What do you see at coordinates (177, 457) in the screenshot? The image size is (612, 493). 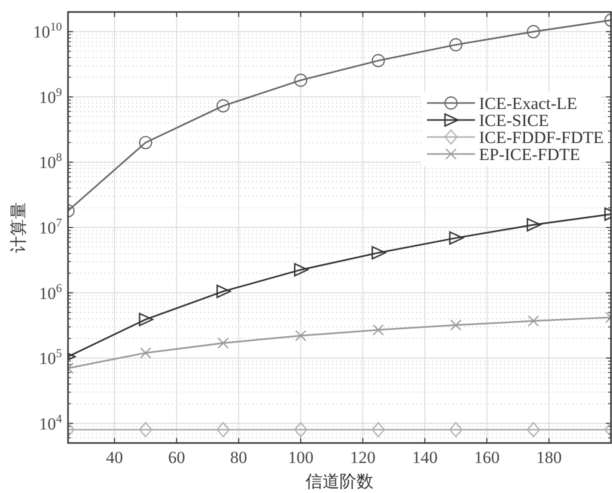 I see `x-tick-label: 60` at bounding box center [177, 457].